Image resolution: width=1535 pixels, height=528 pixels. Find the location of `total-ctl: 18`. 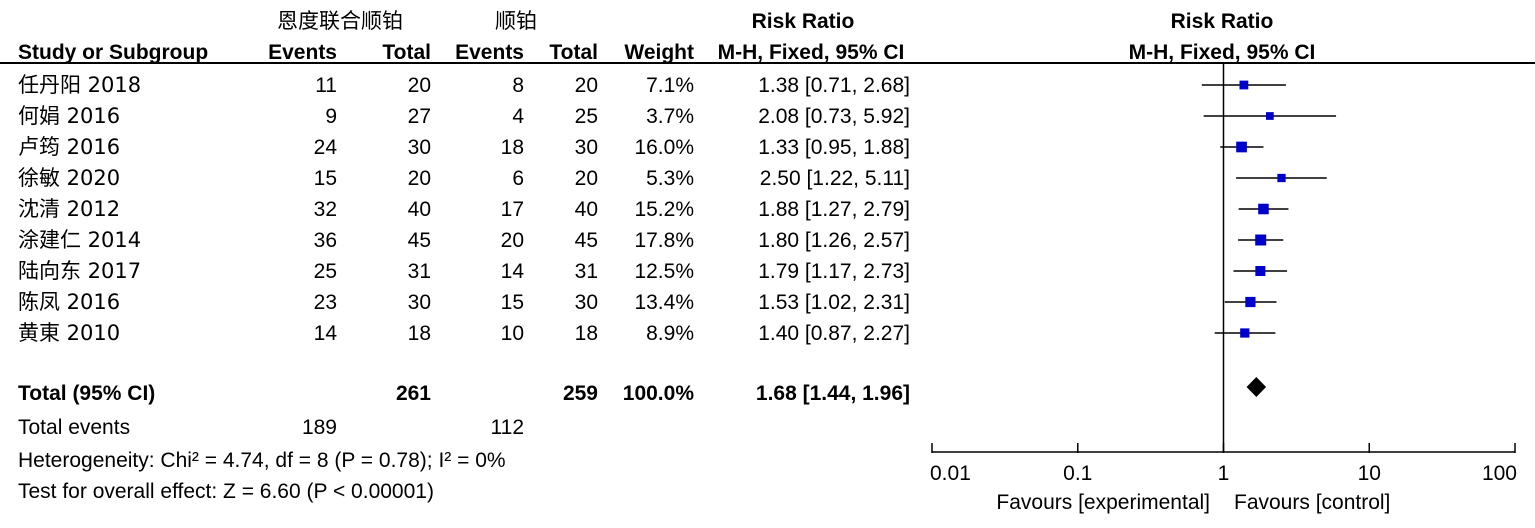

total-ctl: 18 is located at coordinates (586, 333).